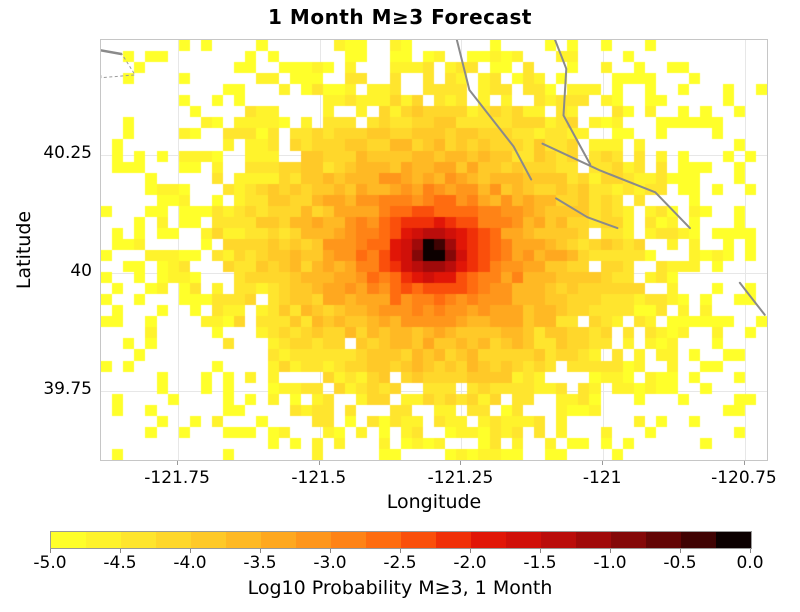 This screenshot has height=612, width=800. I want to click on x-tick-label: -121.75, so click(177, 478).